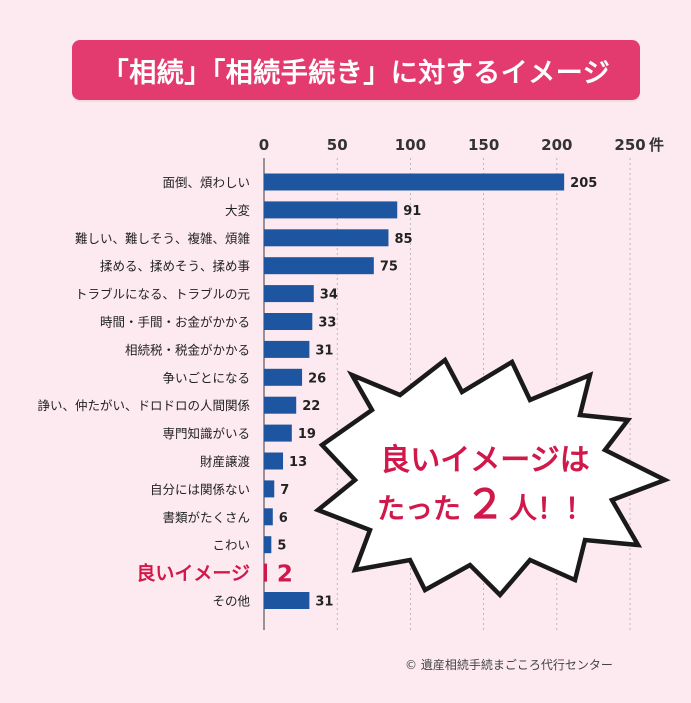 This screenshot has width=691, height=703. I want to click on x-axis-ticks: 0 50 100 150 200 250 件, so click(461, 145).